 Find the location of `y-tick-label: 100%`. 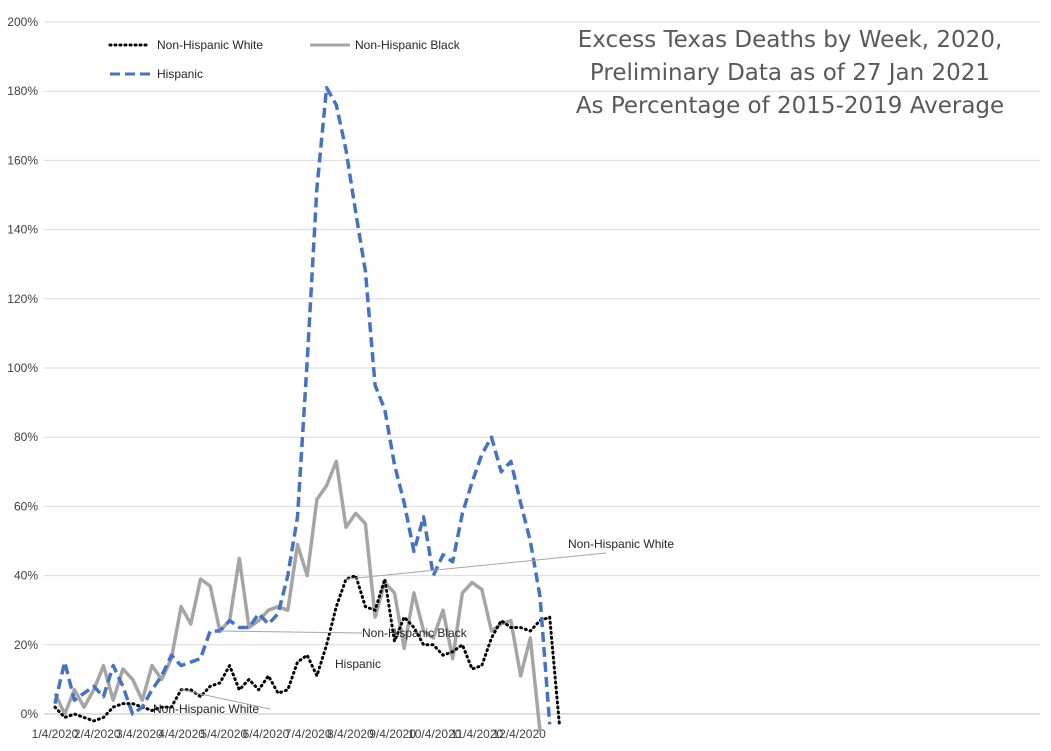

y-tick-label: 100% is located at coordinates (22, 368).